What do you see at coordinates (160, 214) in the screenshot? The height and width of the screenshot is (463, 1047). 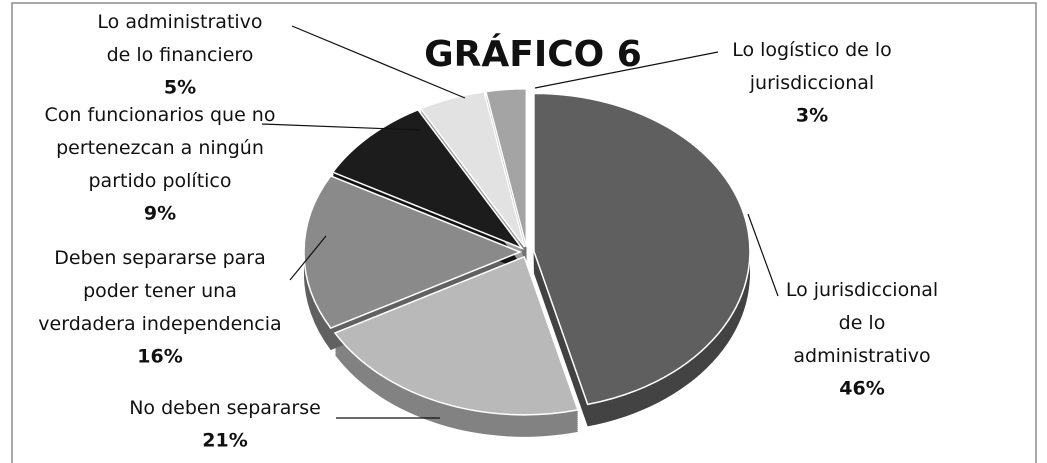 I see `slice-value-label: 9%` at bounding box center [160, 214].